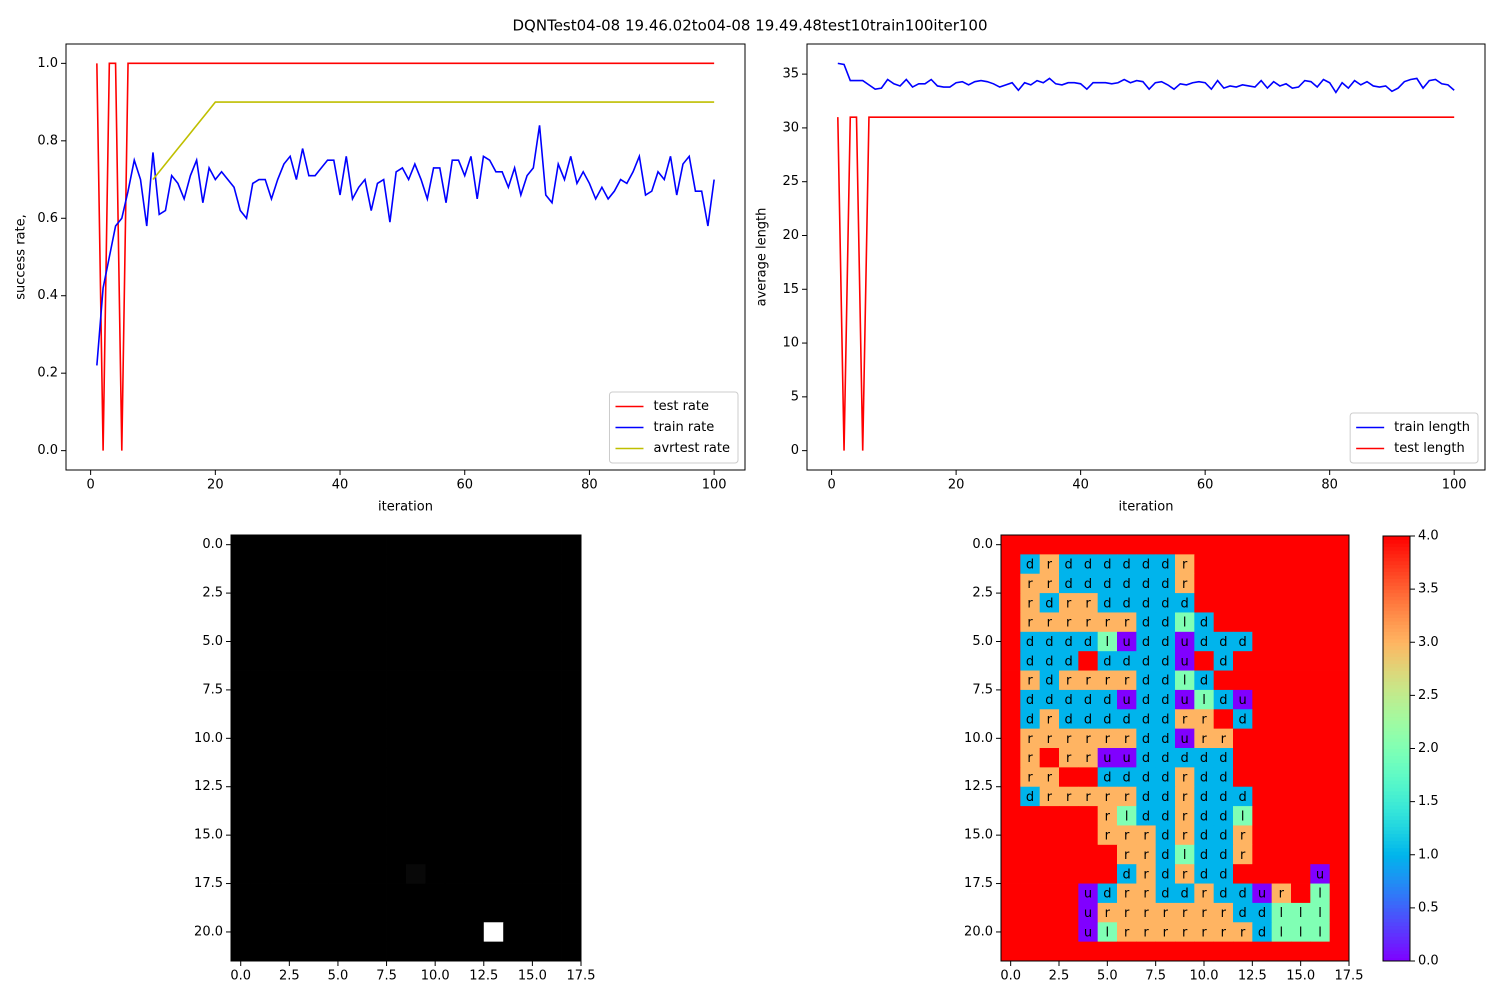 The height and width of the screenshot is (1000, 1500). I want to click on x-tick-label: 12.5, so click(483, 976).